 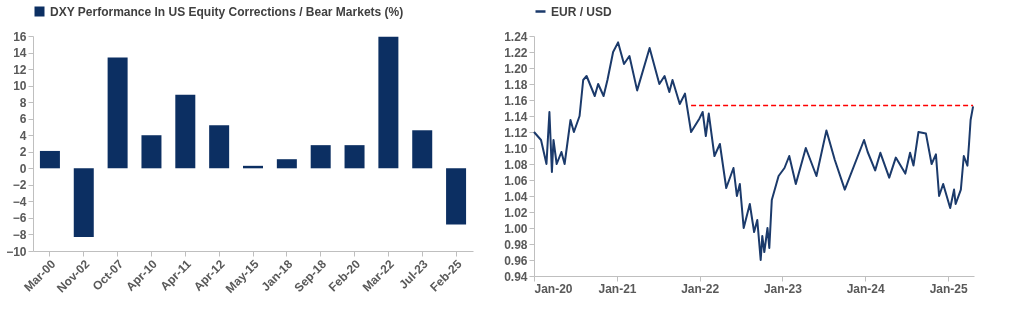 I want to click on y-tick-label: 1.22, so click(x=516, y=52).